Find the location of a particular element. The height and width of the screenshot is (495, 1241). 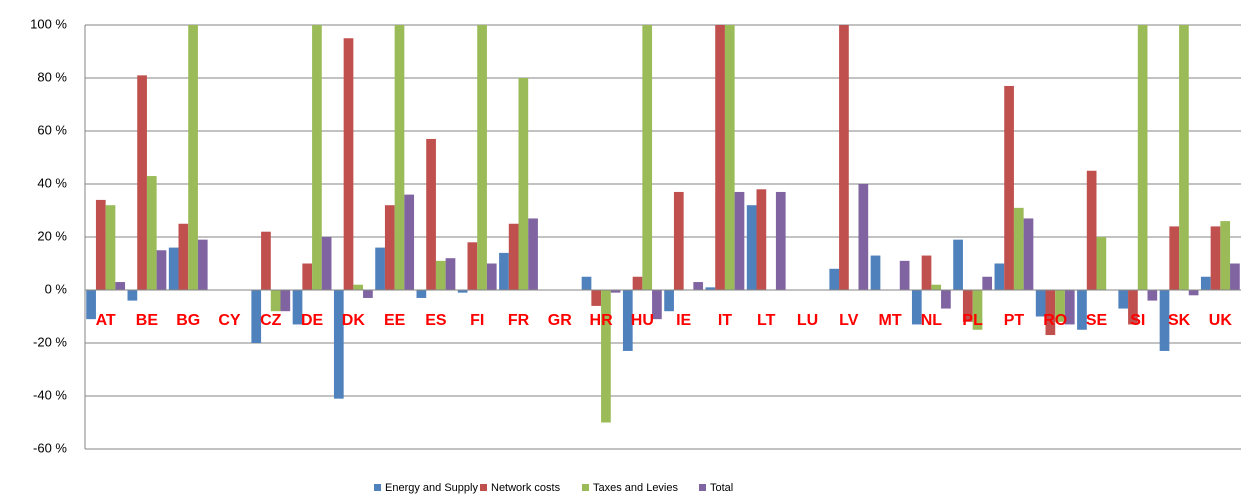

x-tick-label: LV is located at coordinates (849, 320).